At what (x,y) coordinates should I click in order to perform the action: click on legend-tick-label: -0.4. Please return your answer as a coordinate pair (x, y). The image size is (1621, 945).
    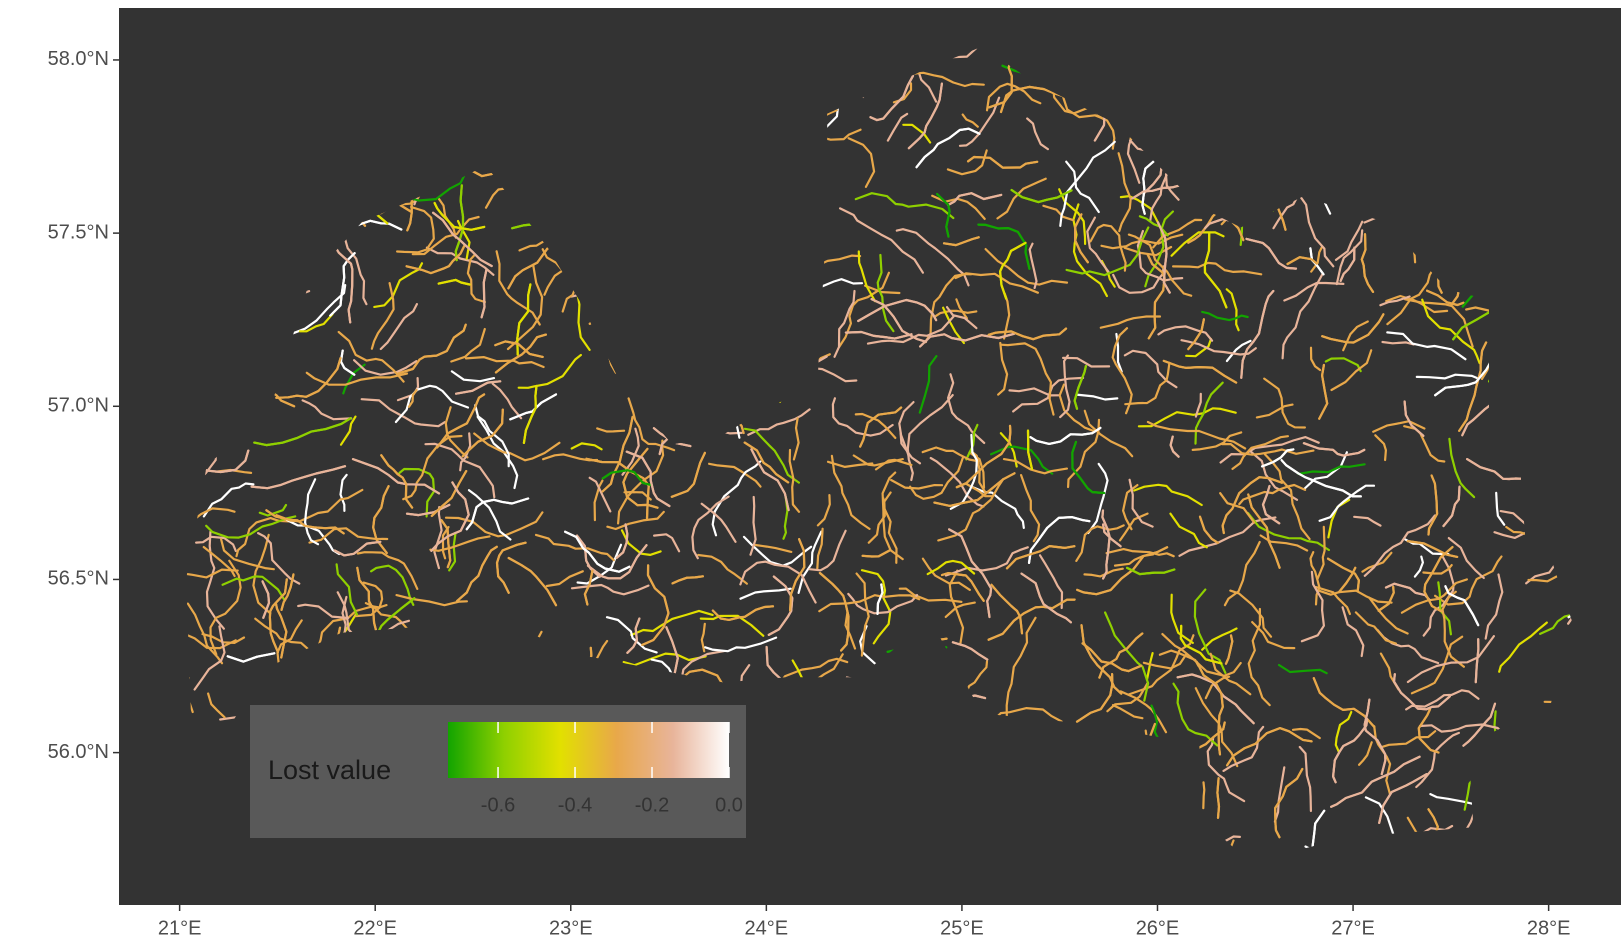
    Looking at the image, I should click on (575, 805).